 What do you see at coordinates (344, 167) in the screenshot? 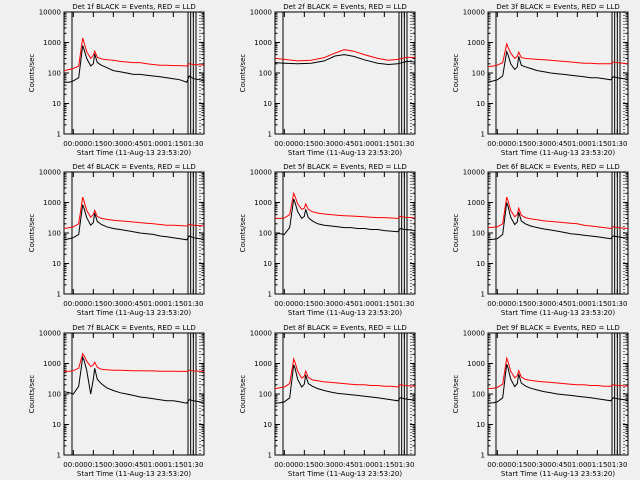
I see `panel-title: Det 5f BLACK = Events, RED = LLD` at bounding box center [344, 167].